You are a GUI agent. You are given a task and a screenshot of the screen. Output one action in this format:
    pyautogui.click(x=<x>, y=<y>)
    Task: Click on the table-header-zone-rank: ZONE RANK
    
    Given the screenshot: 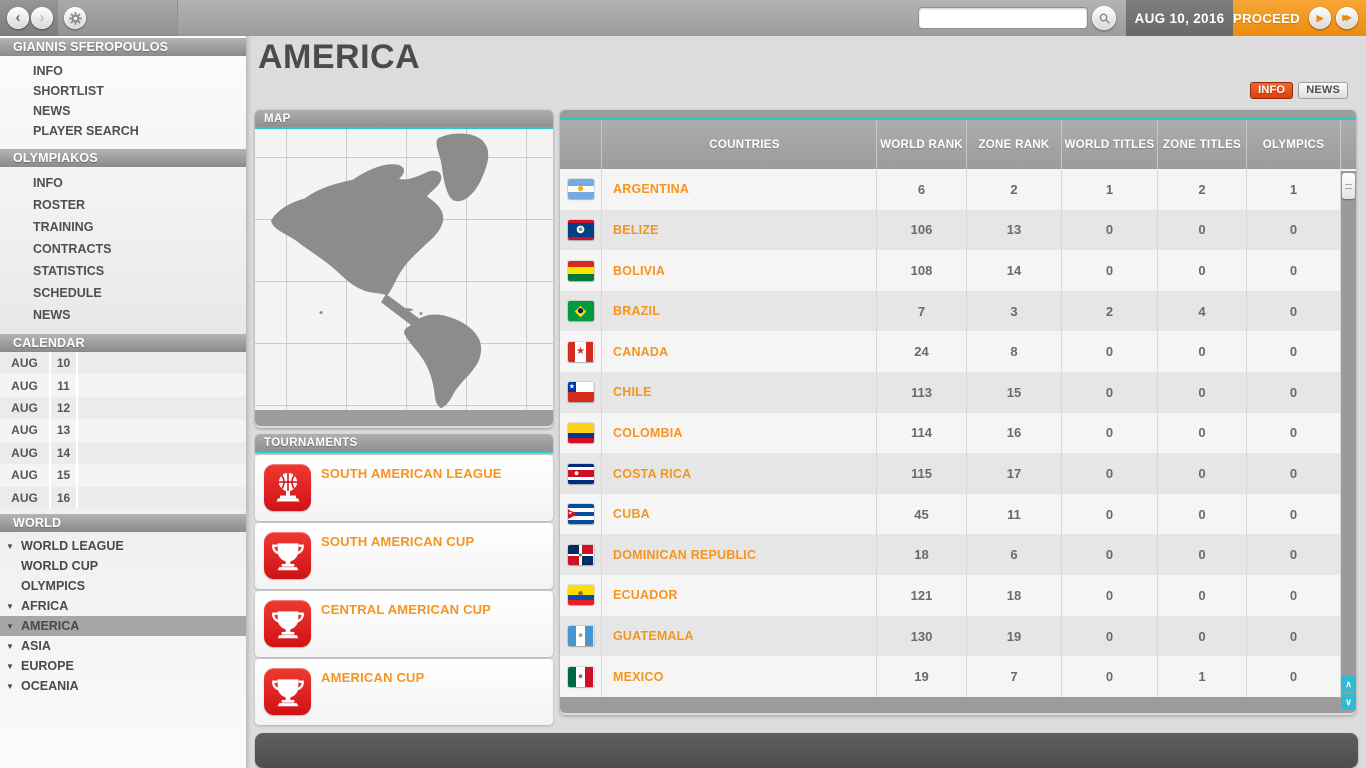 What is the action you would take?
    pyautogui.click(x=1014, y=144)
    